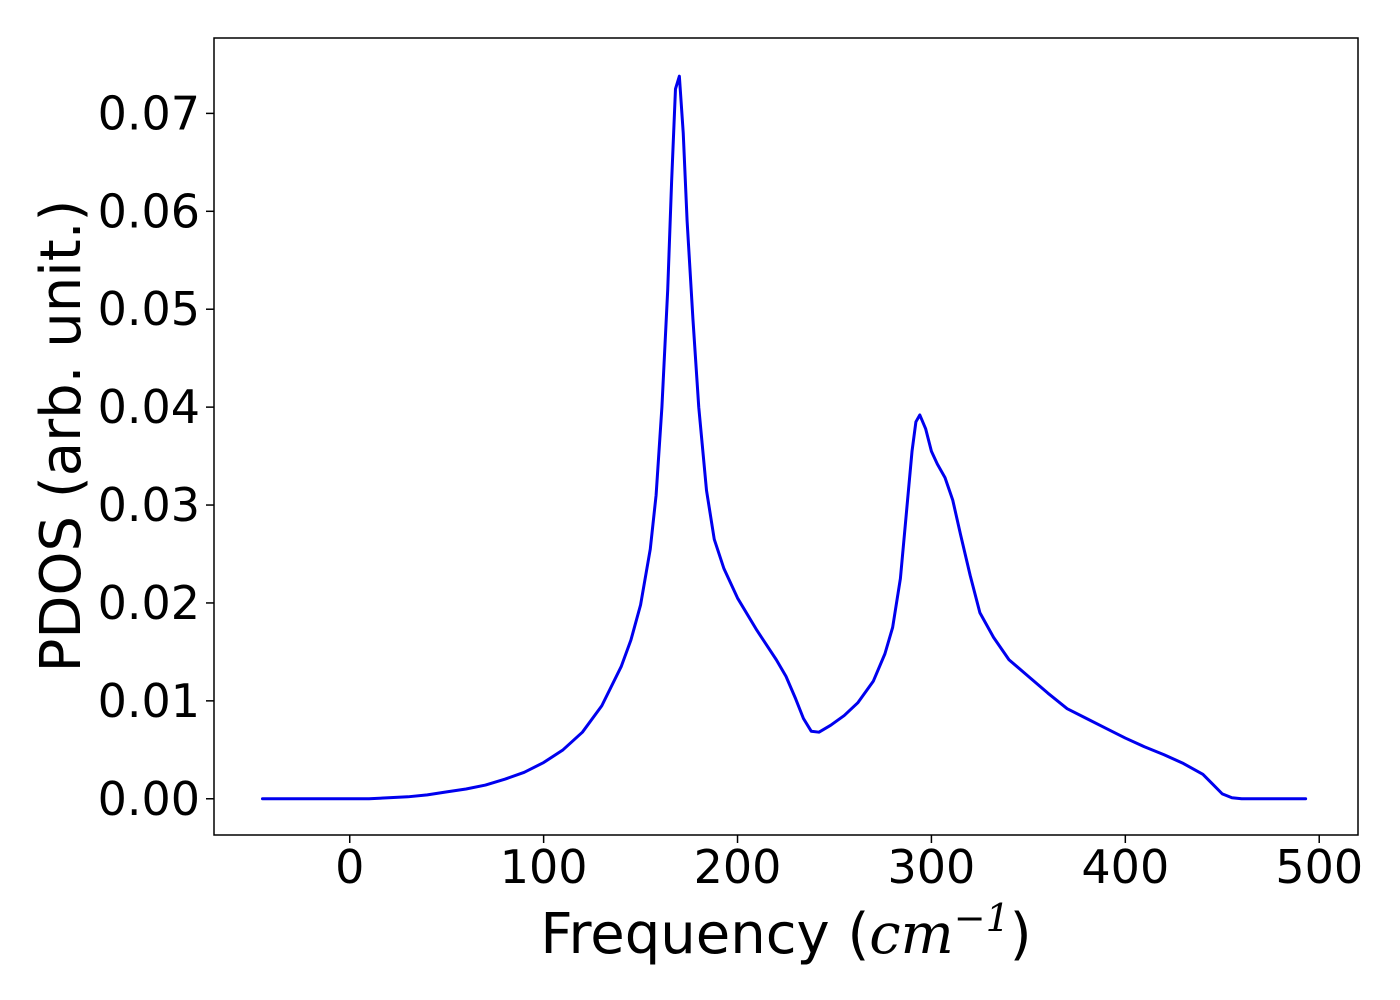 The width and height of the screenshot is (1400, 1000). I want to click on y-tick-label: 0.01, so click(149, 701).